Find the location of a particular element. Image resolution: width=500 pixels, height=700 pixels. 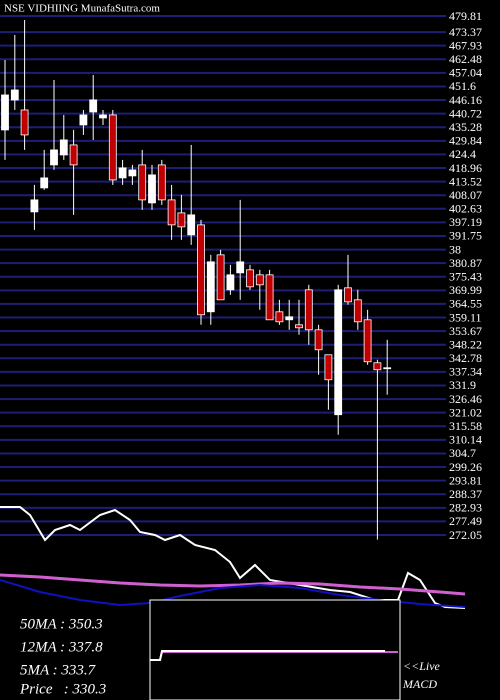

y-tick-label: 462.48 is located at coordinates (465, 59).